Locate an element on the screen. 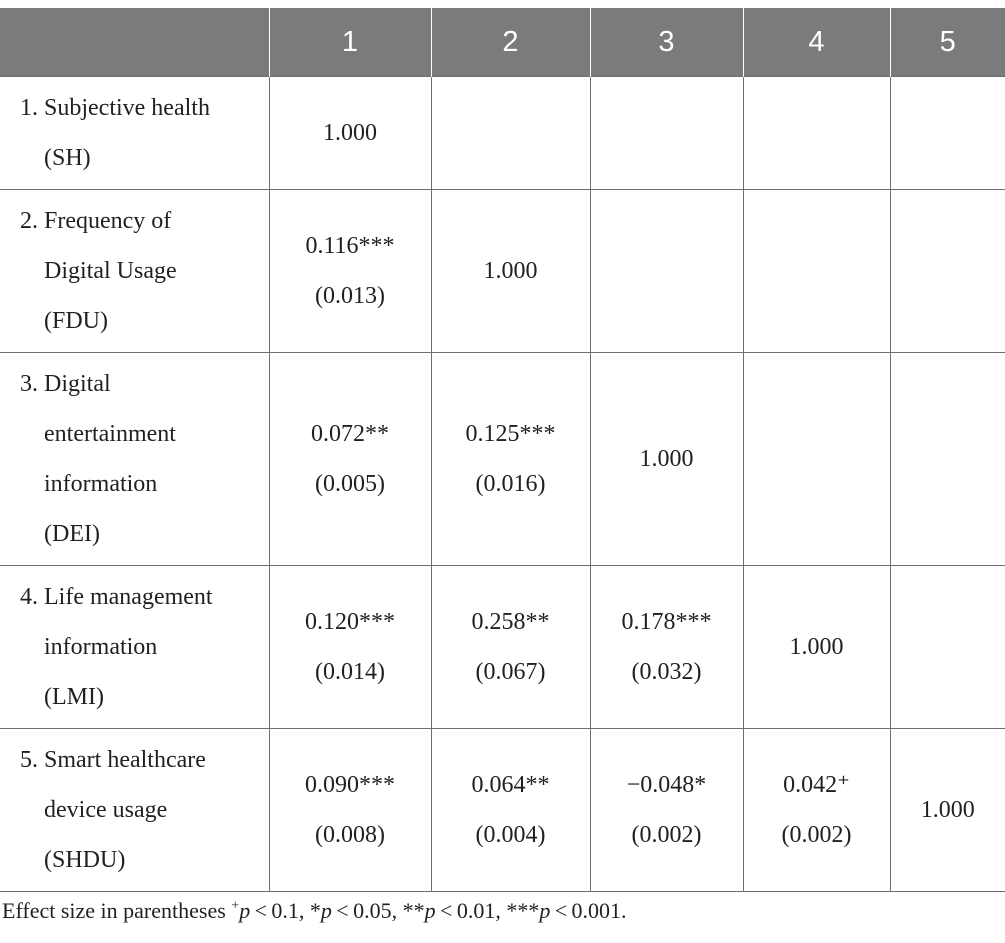 This screenshot has width=1005, height=943. header-row: 1 2 3 4 5 is located at coordinates (502, 42).